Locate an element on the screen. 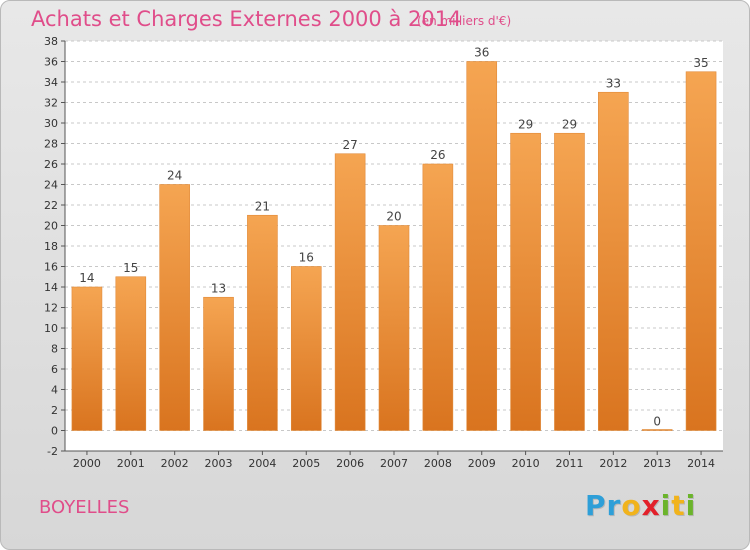 The height and width of the screenshot is (550, 750). y-tick-label: 16 is located at coordinates (51, 267).